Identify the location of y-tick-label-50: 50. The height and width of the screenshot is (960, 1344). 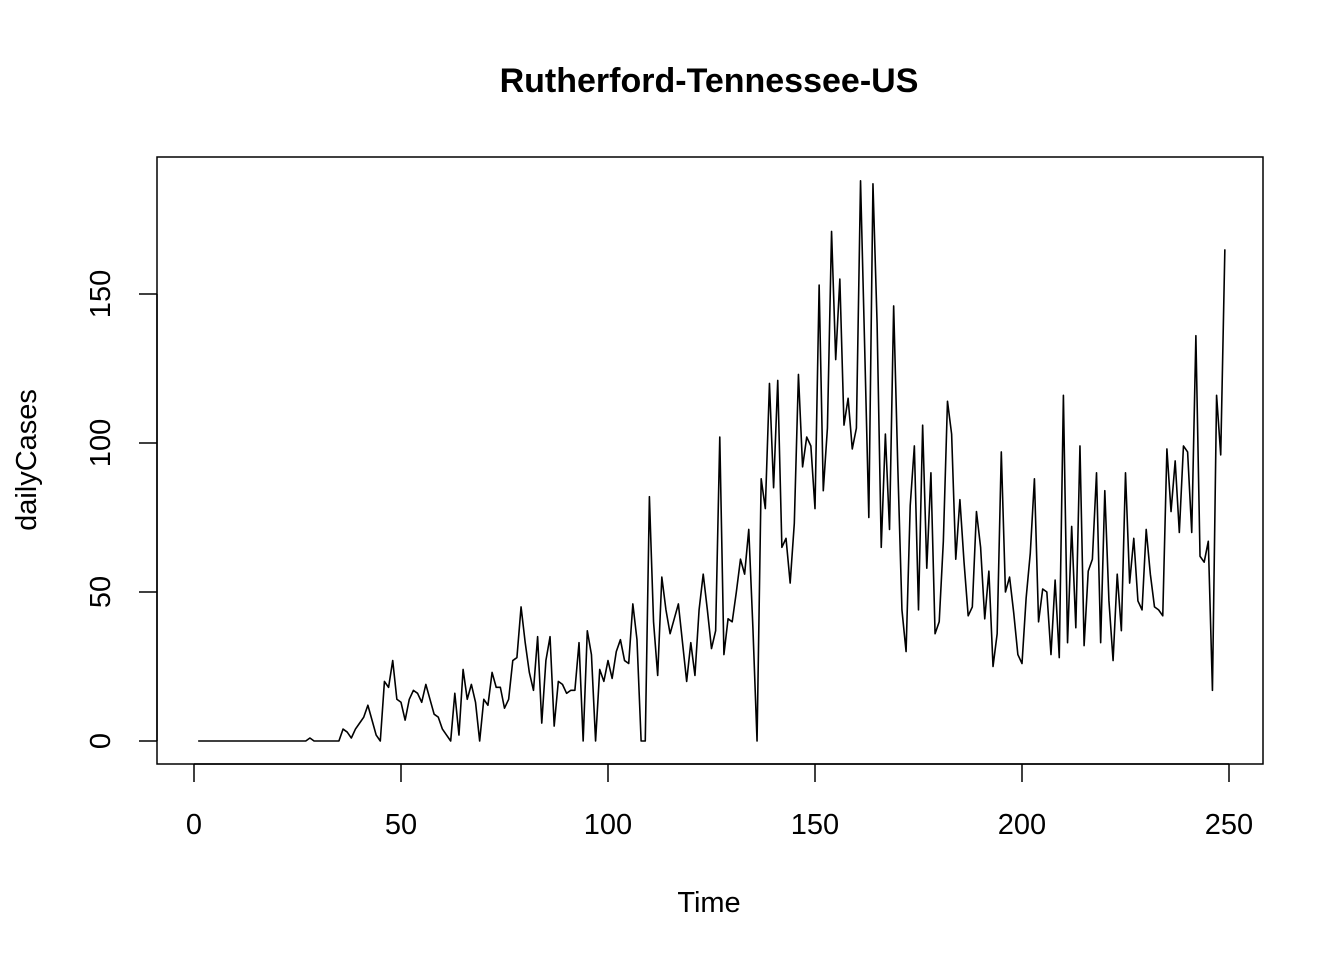
(101, 592).